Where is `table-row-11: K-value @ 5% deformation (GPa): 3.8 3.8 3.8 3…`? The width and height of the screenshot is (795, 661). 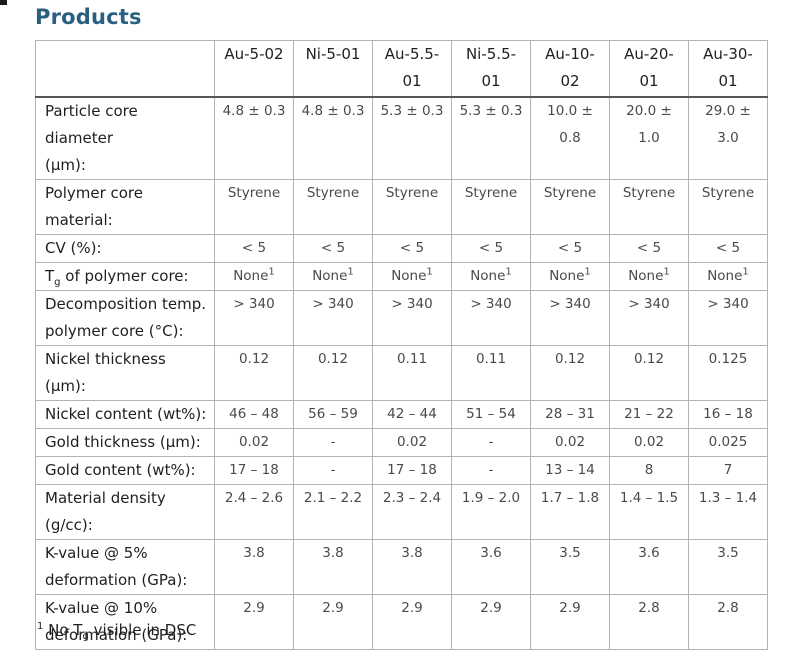 table-row-11: K-value @ 5% deformation (GPa): 3.8 3.8 3.8 3… is located at coordinates (401, 567).